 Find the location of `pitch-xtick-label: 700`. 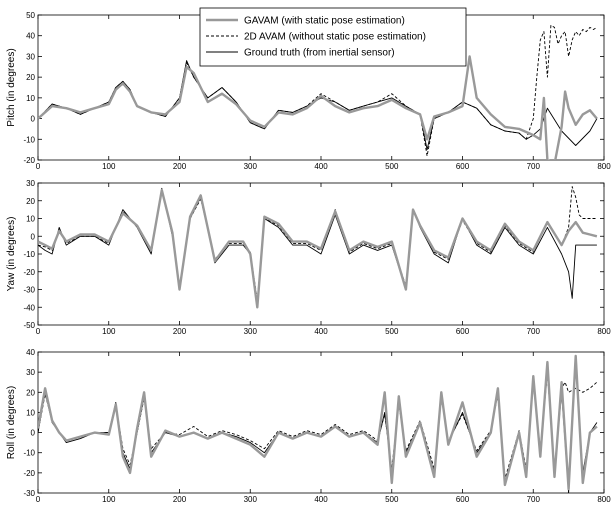

pitch-xtick-label: 700 is located at coordinates (534, 166).